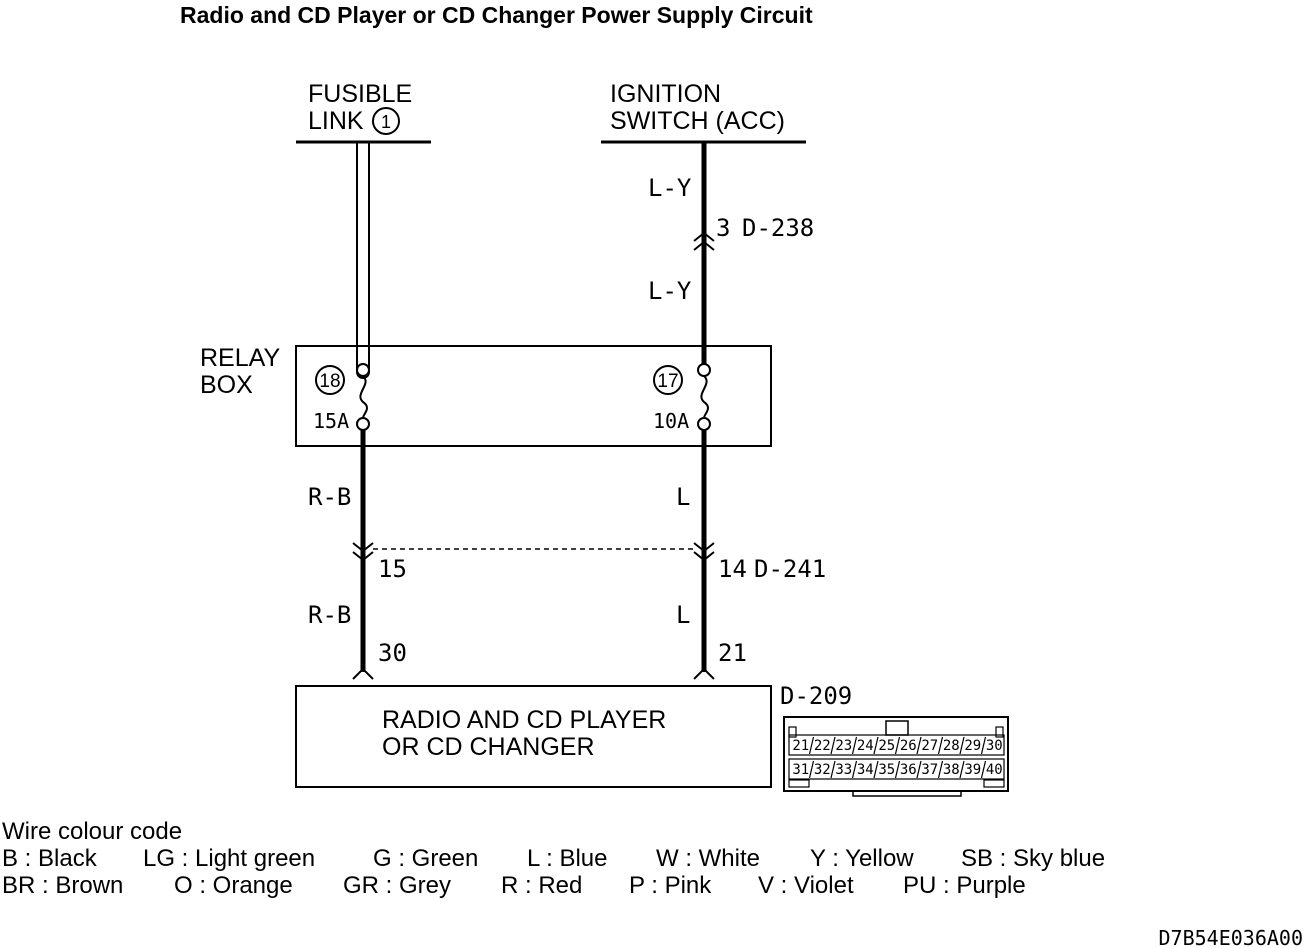 Image resolution: width=1308 pixels, height=948 pixels. Describe the element at coordinates (683, 615) in the screenshot. I see `wire-color-l-lower: L` at that location.